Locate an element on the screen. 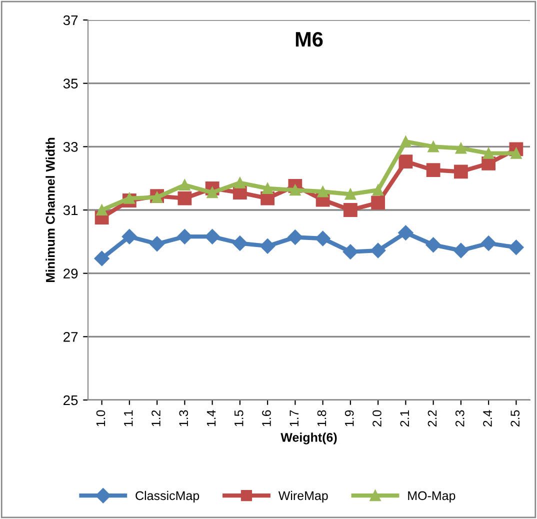 Image resolution: width=537 pixels, height=519 pixels. legend-label: WireMap is located at coordinates (303, 496).